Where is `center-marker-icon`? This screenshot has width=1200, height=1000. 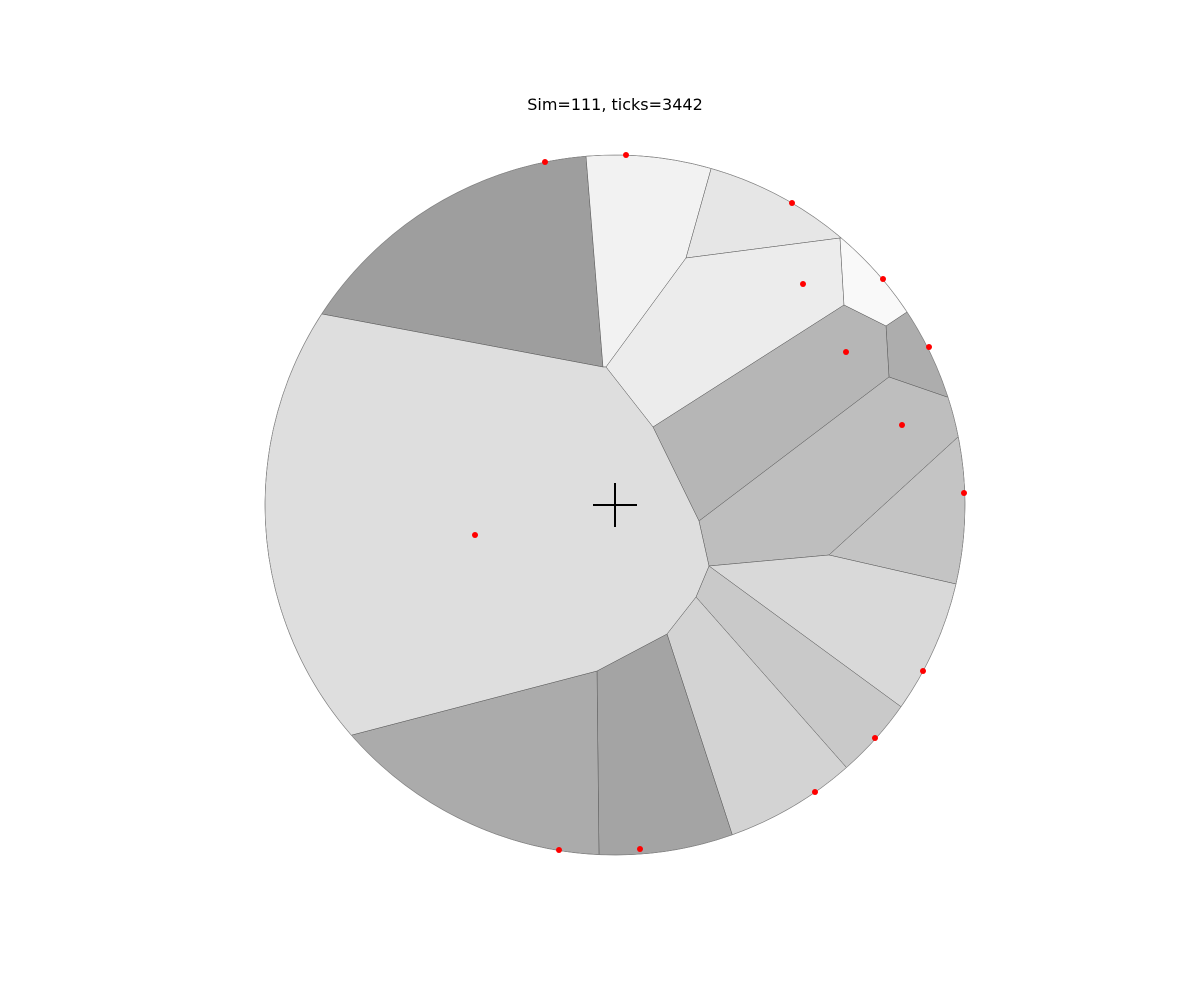
center-marker-icon is located at coordinates (615, 505).